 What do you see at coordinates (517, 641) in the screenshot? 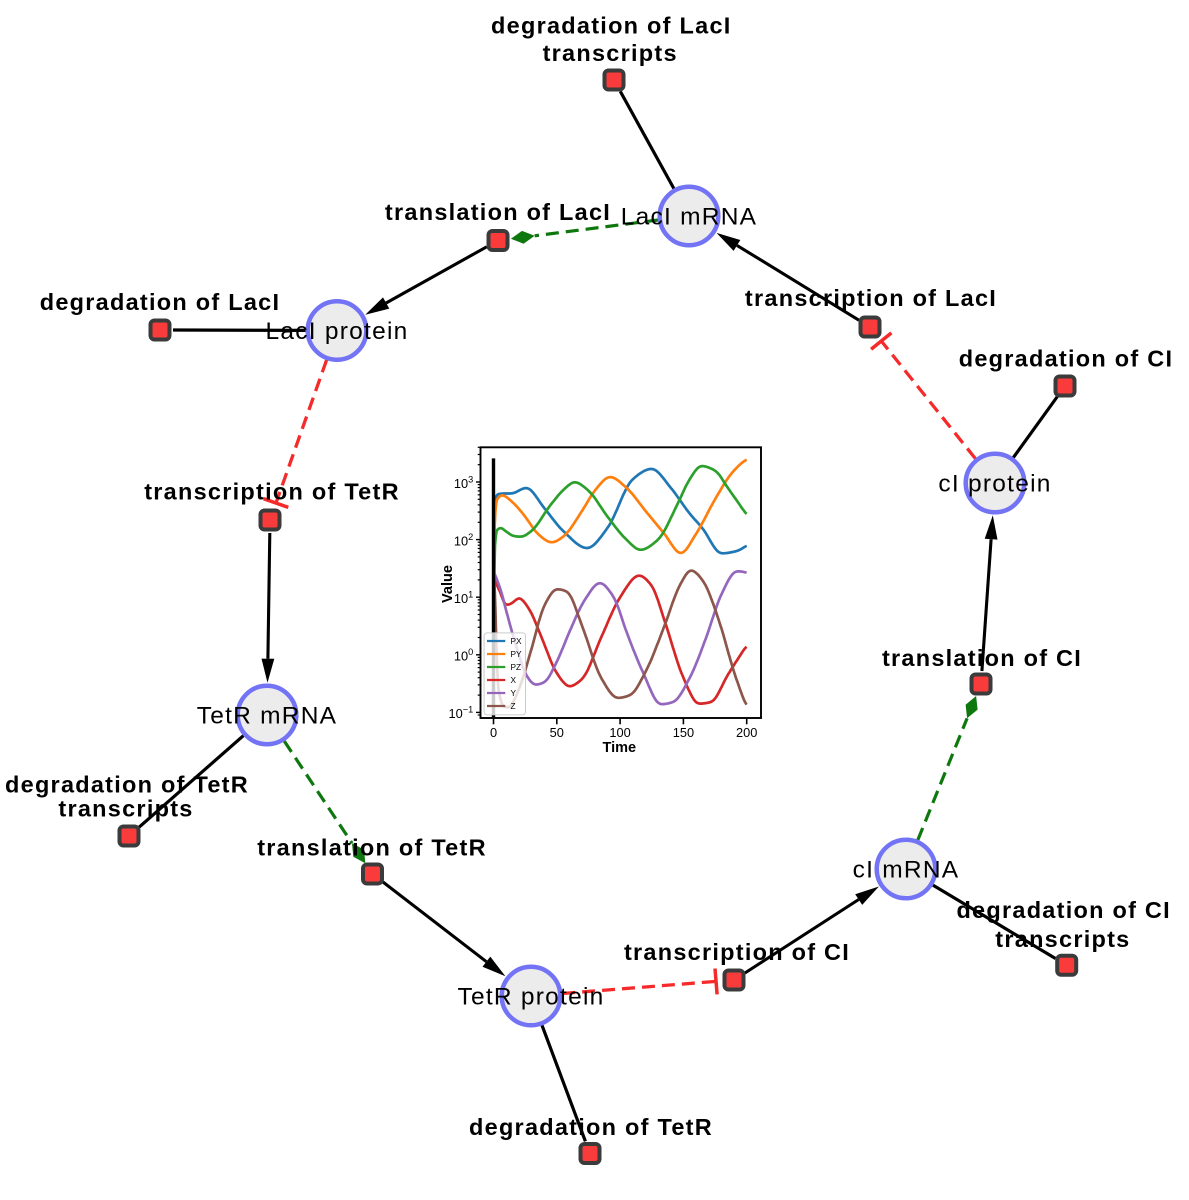
I see `svg-text: PX` at bounding box center [517, 641].